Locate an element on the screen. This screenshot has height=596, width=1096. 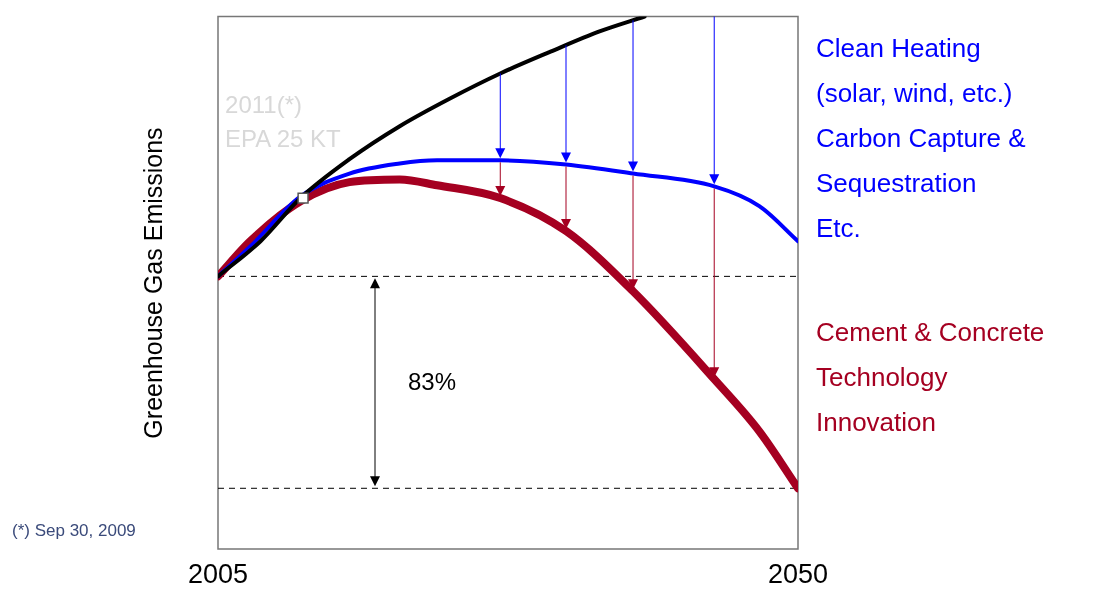
annotation: 83% is located at coordinates (432, 382).